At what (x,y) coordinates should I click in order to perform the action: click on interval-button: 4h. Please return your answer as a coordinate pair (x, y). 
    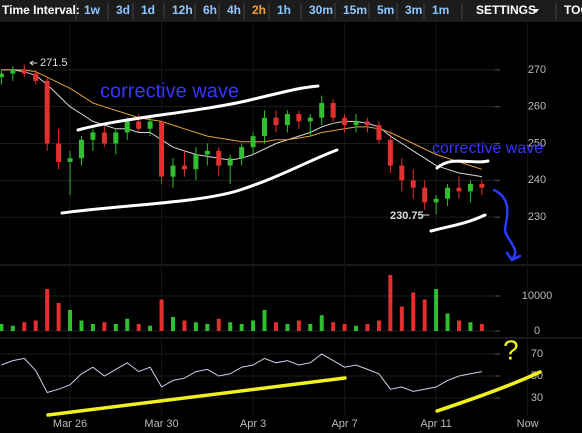
    Looking at the image, I should click on (234, 10).